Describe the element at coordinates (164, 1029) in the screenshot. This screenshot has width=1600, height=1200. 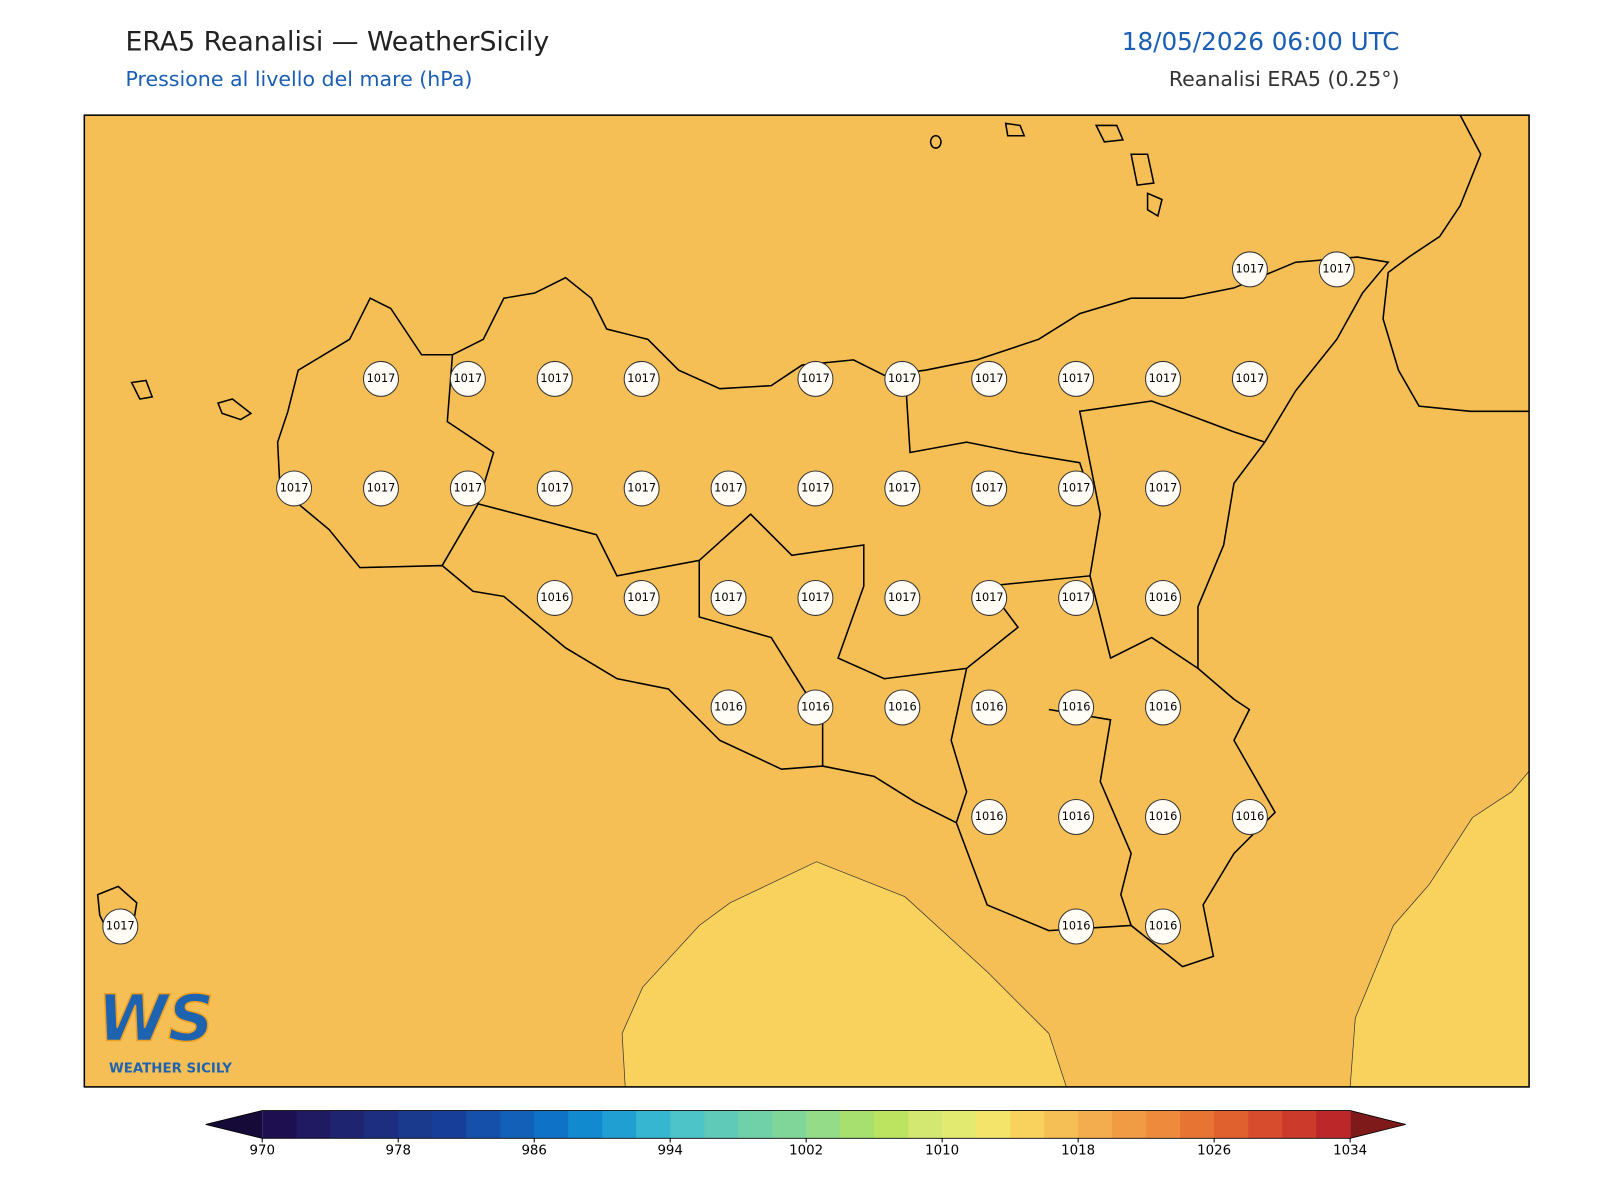
I see `logo: WS WEATHER SICILY` at that location.